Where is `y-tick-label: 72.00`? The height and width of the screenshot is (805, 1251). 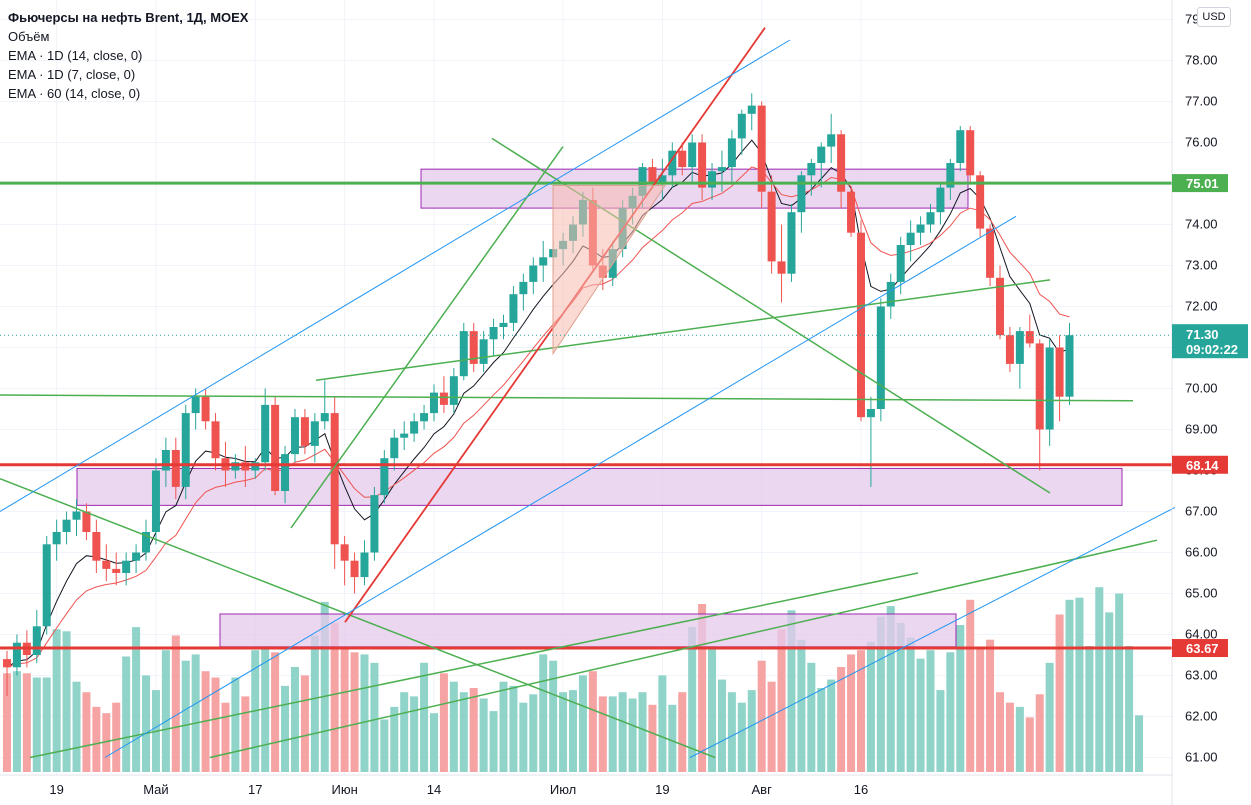 y-tick-label: 72.00 is located at coordinates (1201, 306).